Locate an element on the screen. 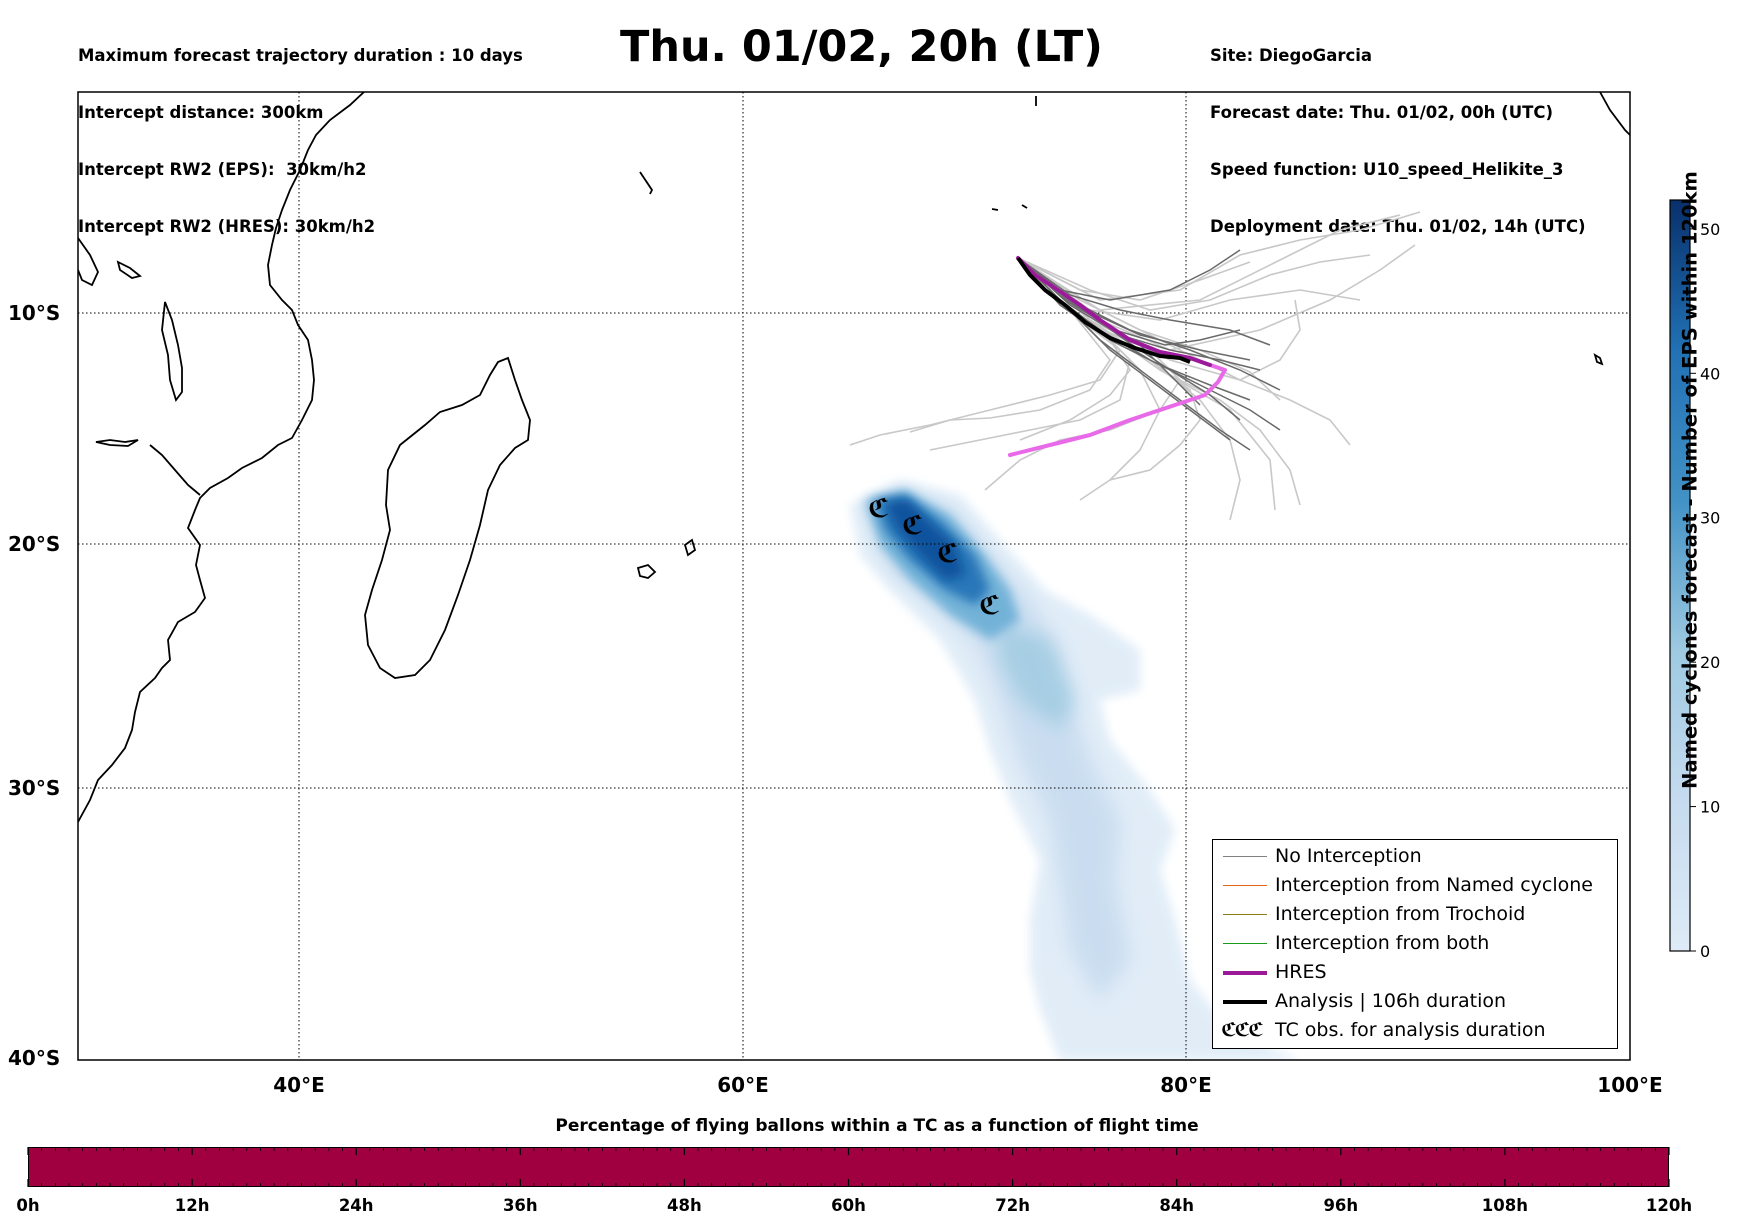  header-right-line: Speed function: U10_speed_Helikite_3 is located at coordinates (1387, 169).